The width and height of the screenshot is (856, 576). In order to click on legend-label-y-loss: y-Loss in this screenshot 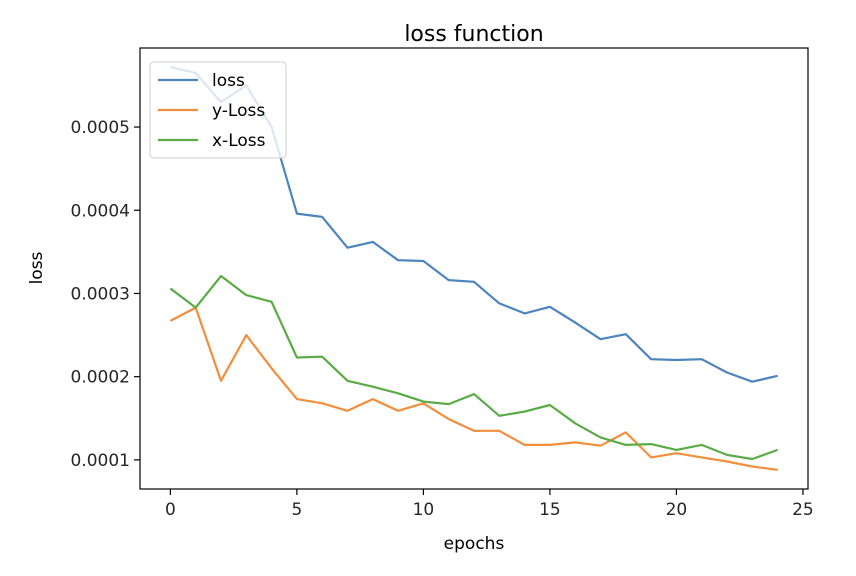, I will do `click(238, 111)`.